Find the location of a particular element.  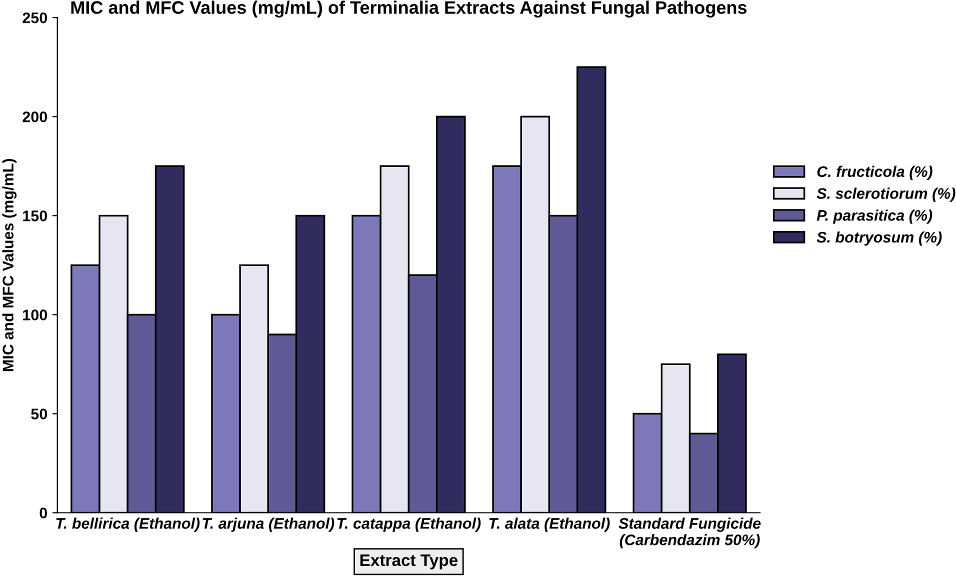

x-tick-label: T. alata (Ethanol) is located at coordinates (549, 525).